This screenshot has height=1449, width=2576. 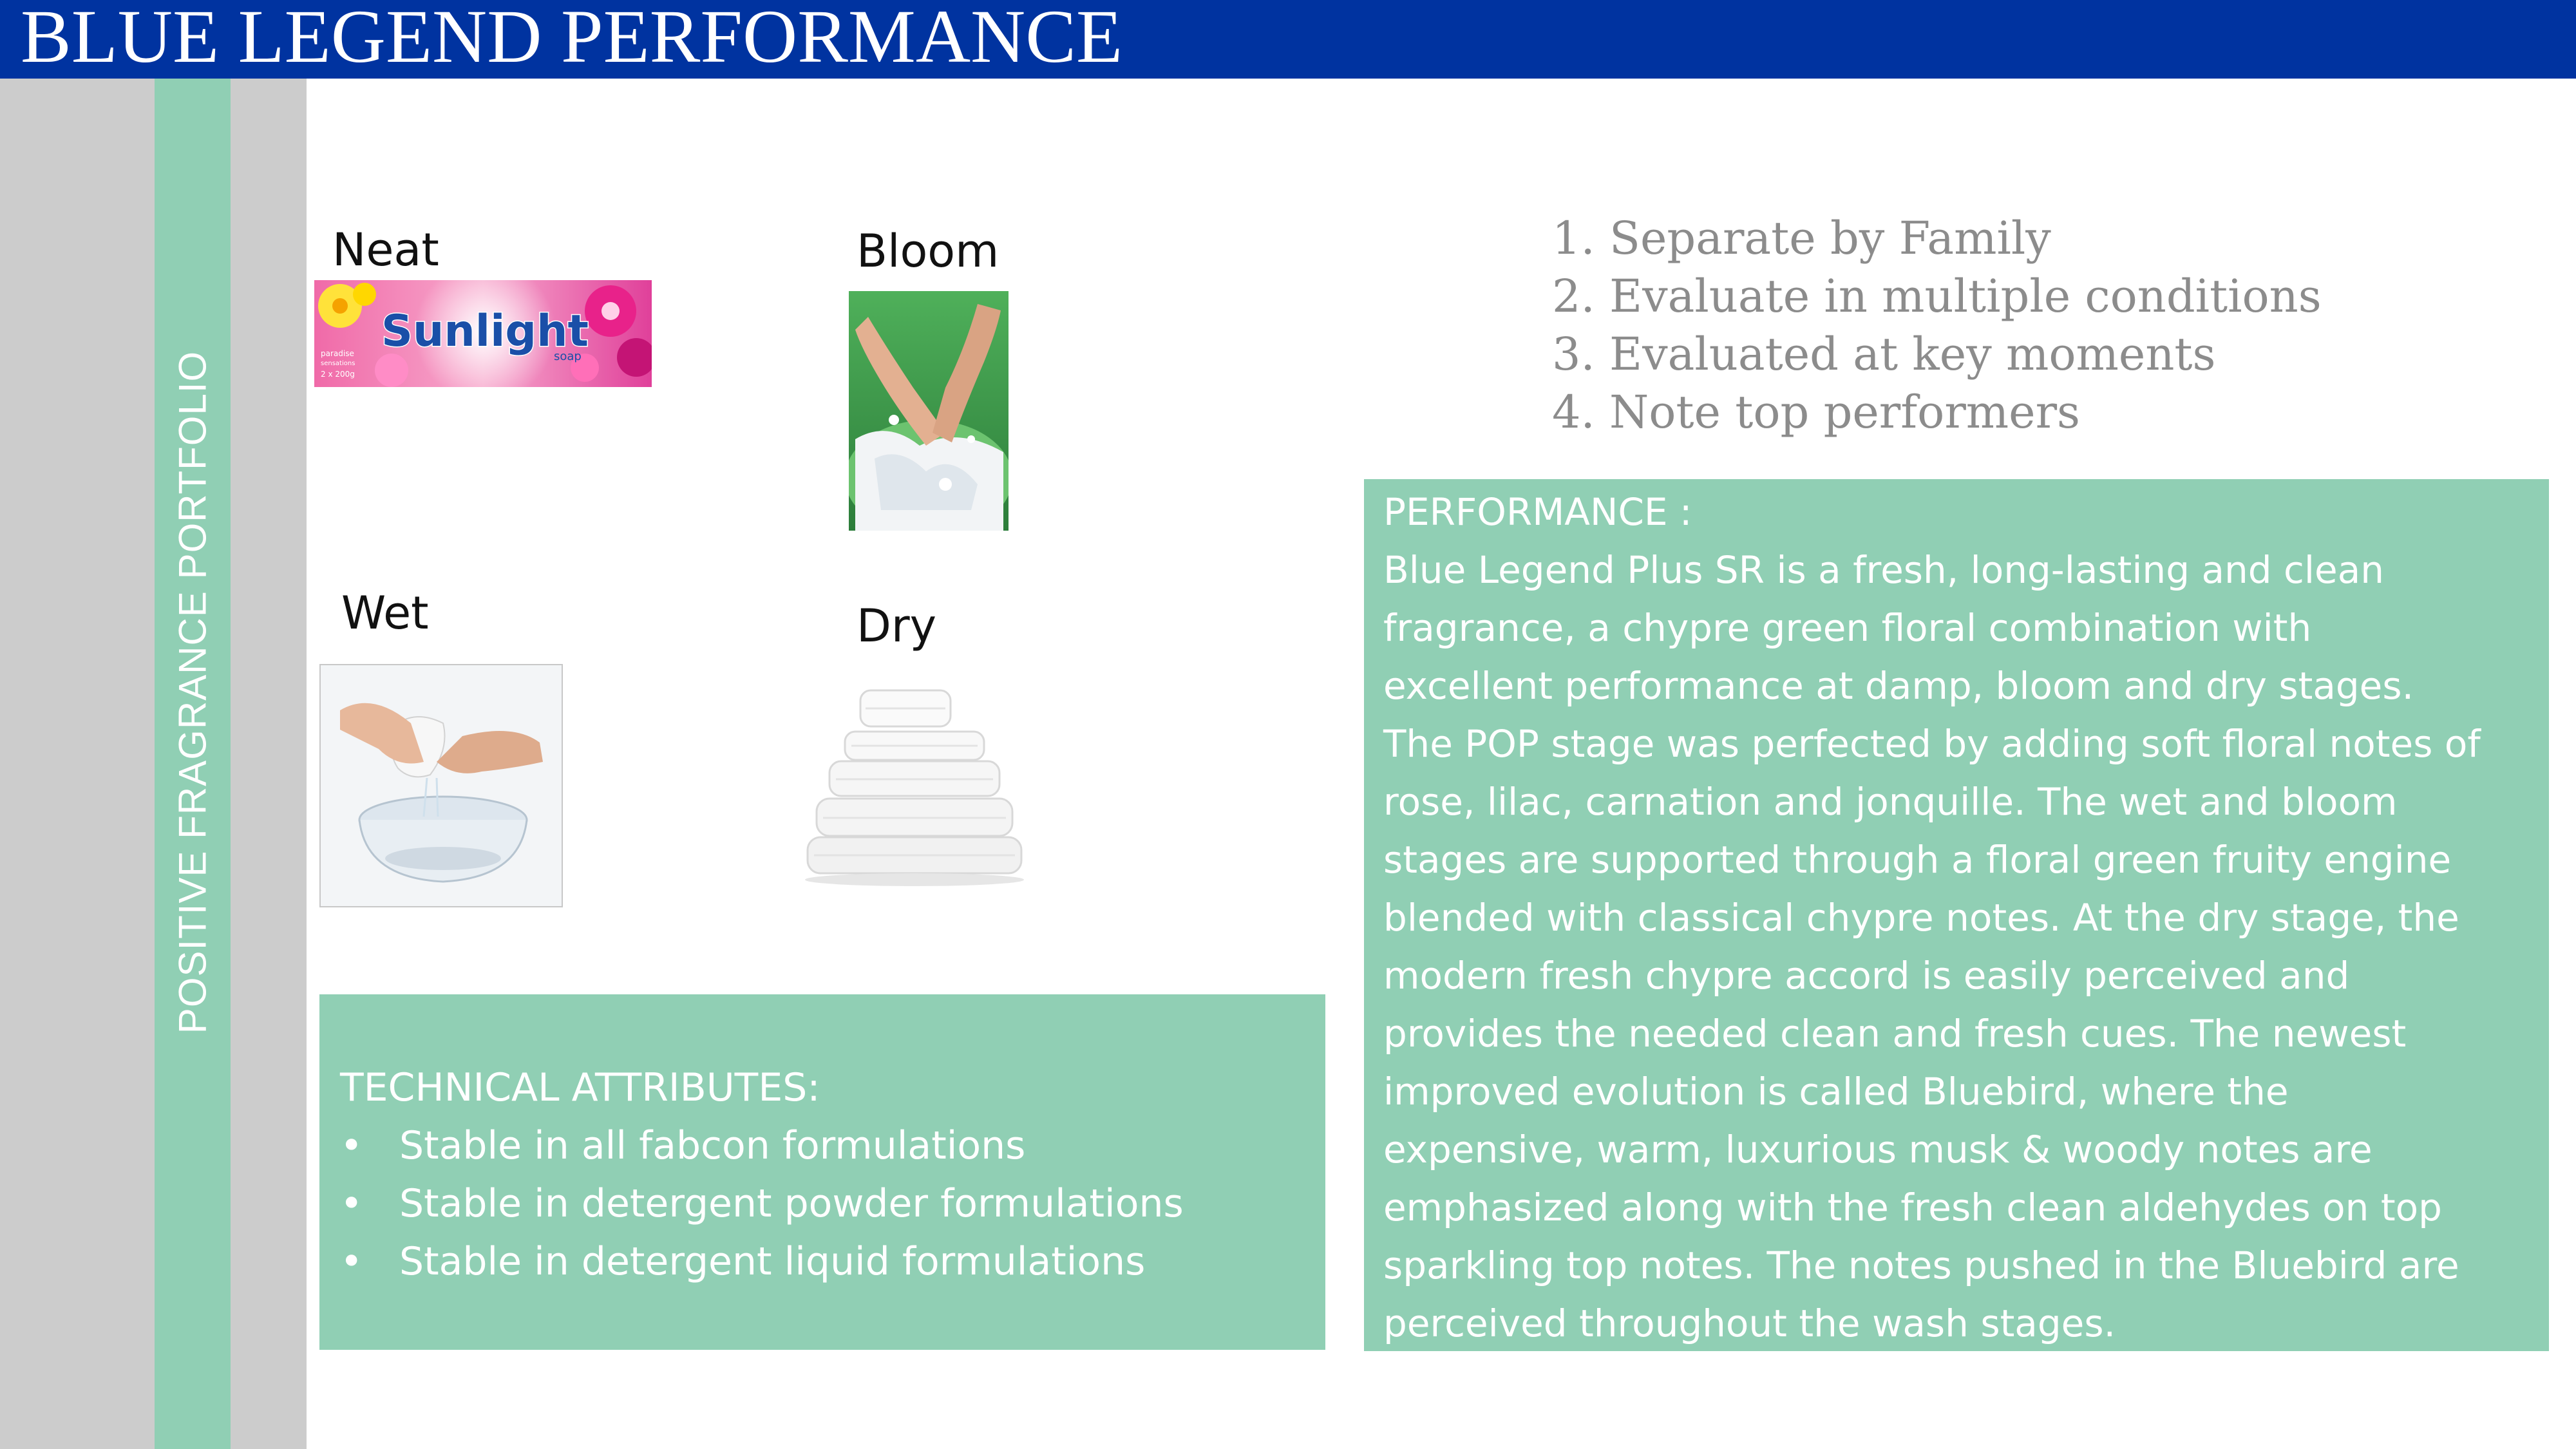 What do you see at coordinates (791, 1203) in the screenshot?
I see `technical-attribute-text: Stable in detergent powder formulations` at bounding box center [791, 1203].